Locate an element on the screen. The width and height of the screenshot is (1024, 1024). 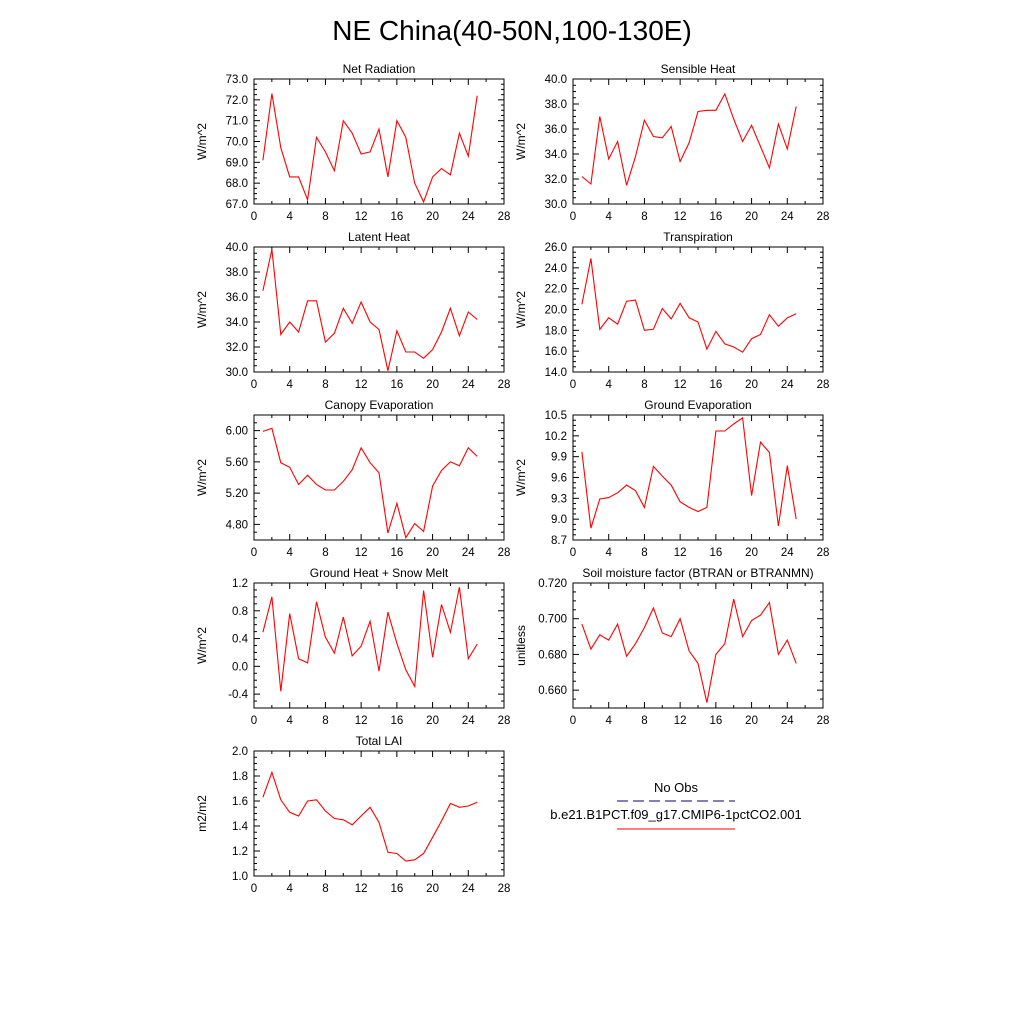
y-tick-label: 0.720 is located at coordinates (552, 584).